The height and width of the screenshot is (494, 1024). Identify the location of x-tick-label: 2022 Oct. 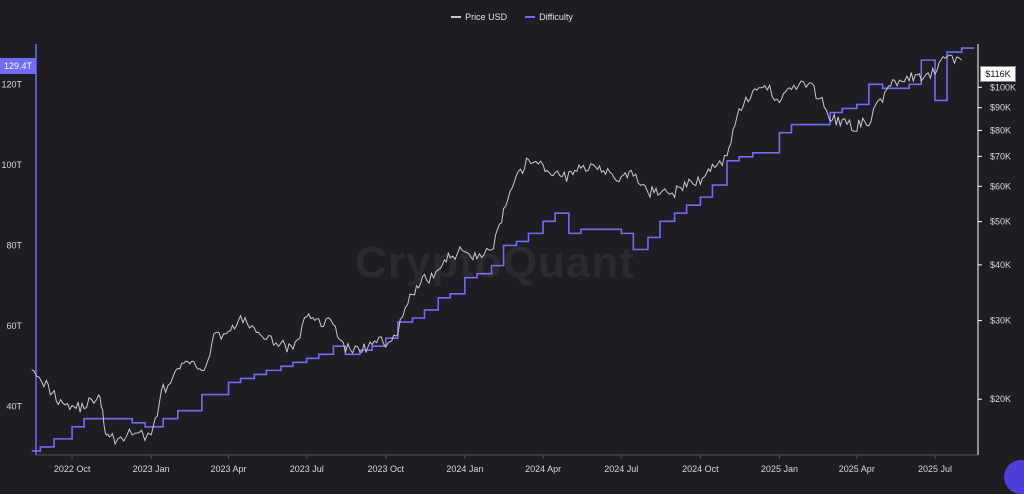
(72, 469).